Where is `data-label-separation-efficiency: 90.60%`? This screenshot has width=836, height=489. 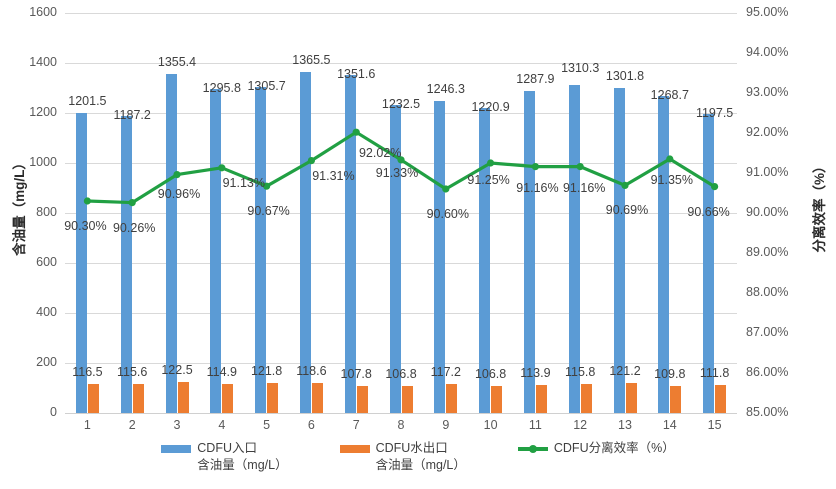
data-label-separation-efficiency: 90.60% is located at coordinates (447, 214).